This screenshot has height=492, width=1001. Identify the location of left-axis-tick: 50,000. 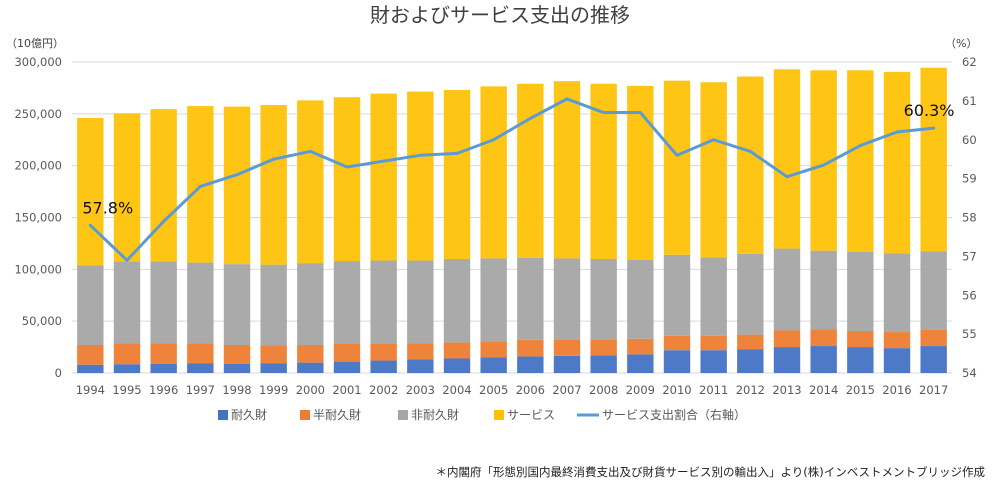
(42, 321).